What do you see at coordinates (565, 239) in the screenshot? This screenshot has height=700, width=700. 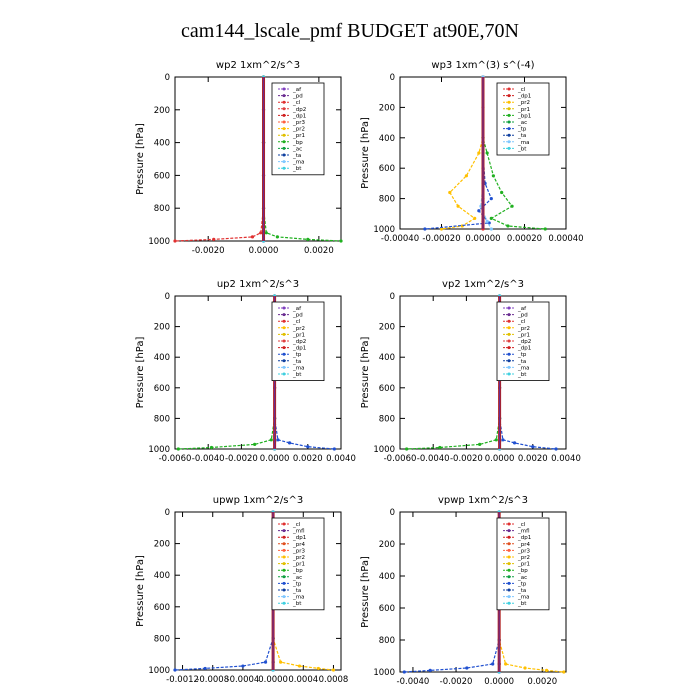 I see `x-tick-label: 0.00040` at bounding box center [565, 239].